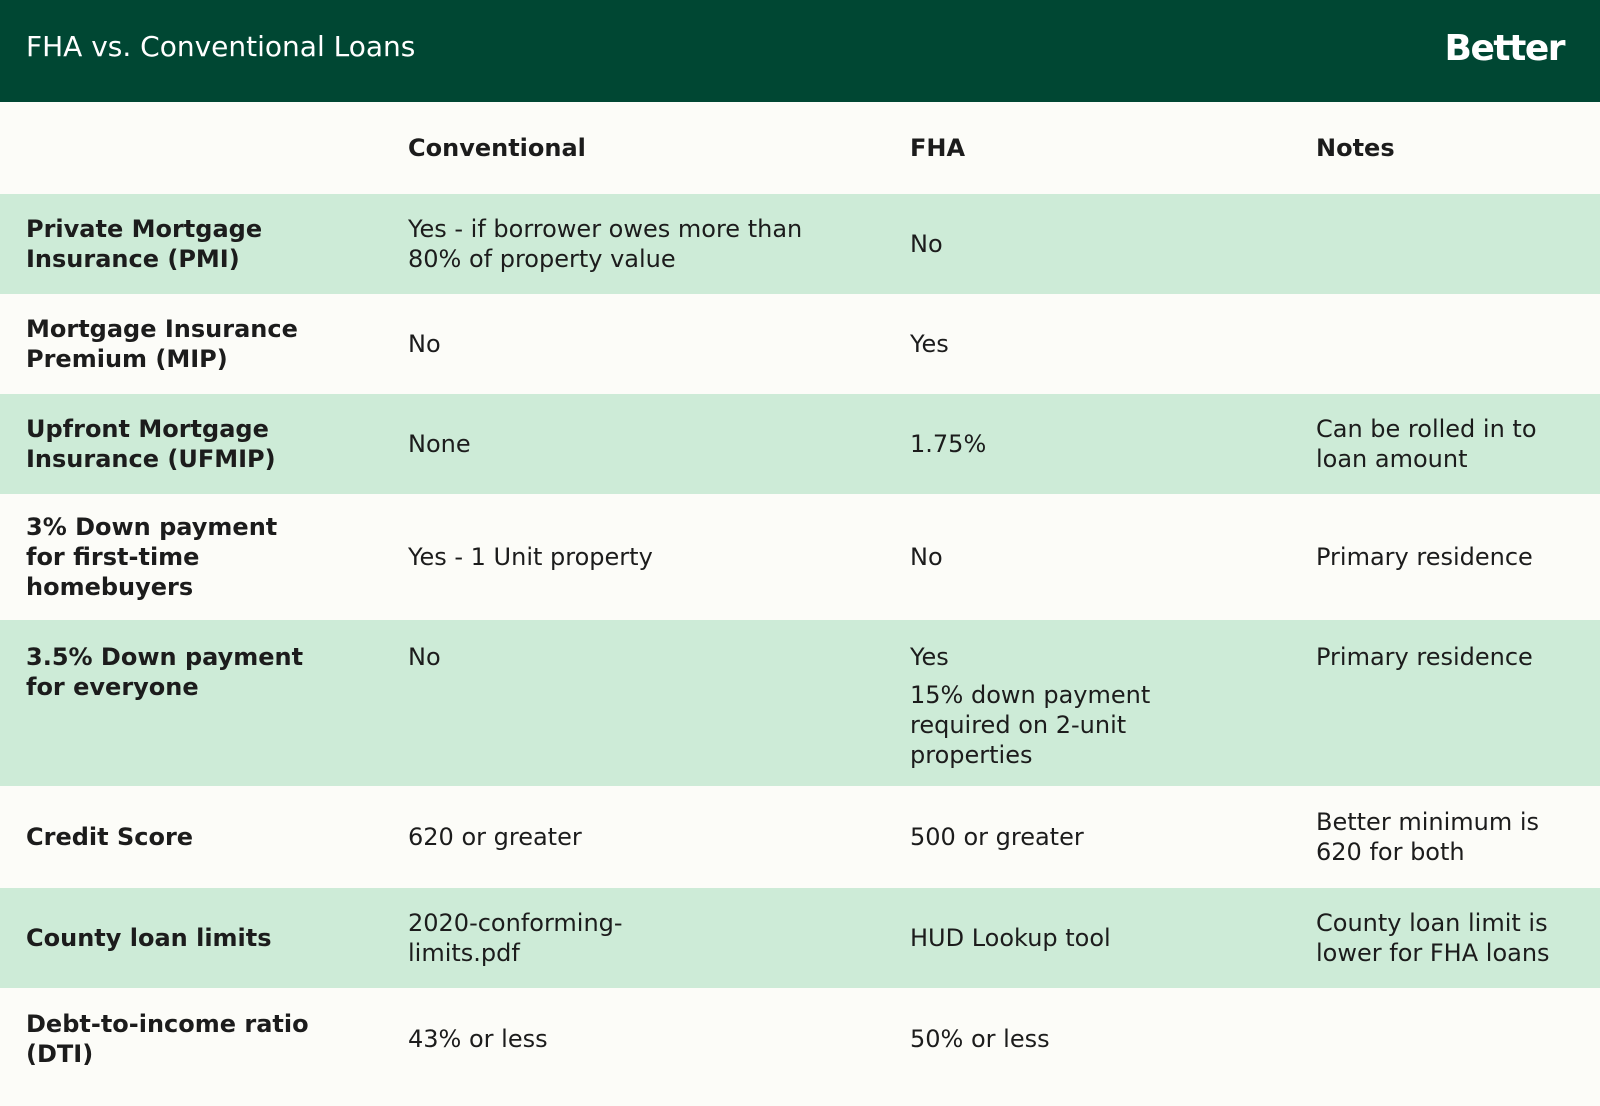  I want to click on notes-value: Better minimum is 620 for both, so click(1428, 837).